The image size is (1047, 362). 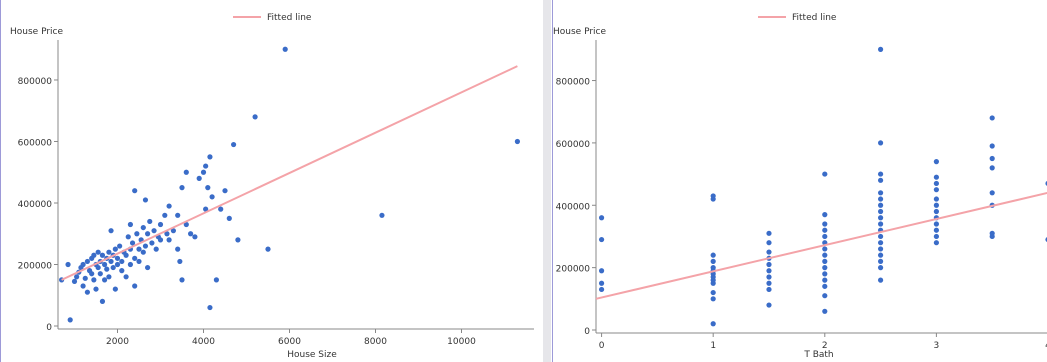 What do you see at coordinates (547, 181) in the screenshot?
I see `panel-divider` at bounding box center [547, 181].